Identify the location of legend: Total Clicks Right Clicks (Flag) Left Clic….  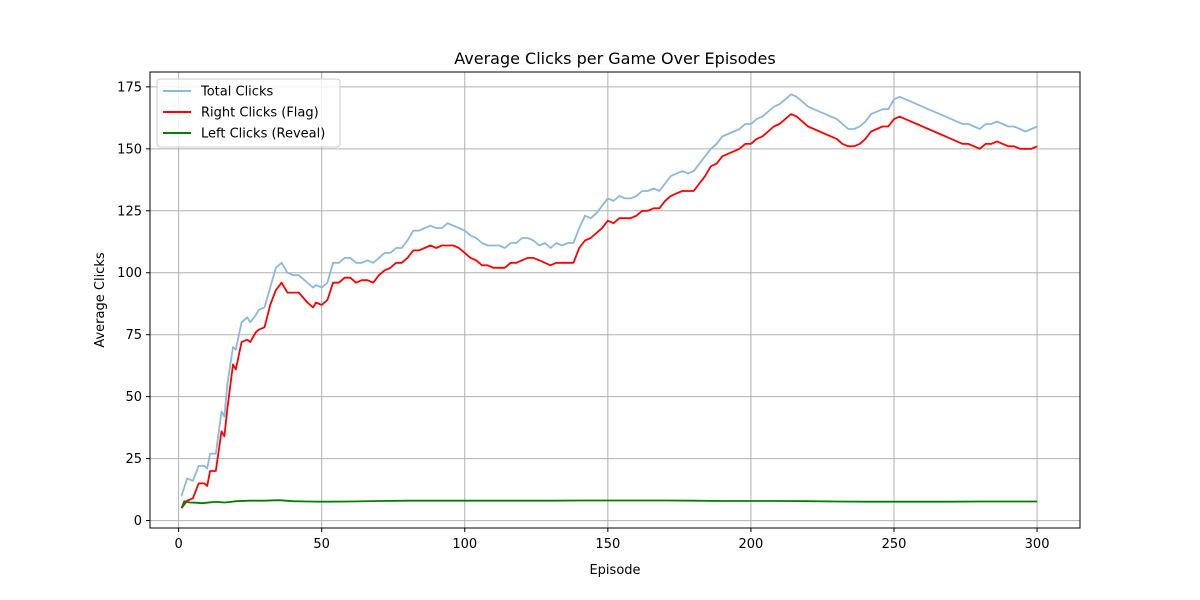
(248, 113).